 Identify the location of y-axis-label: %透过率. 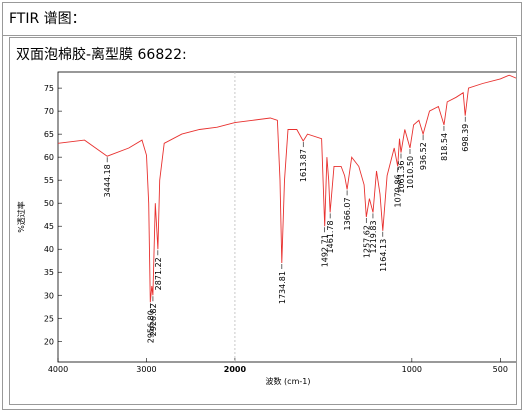
(21, 217).